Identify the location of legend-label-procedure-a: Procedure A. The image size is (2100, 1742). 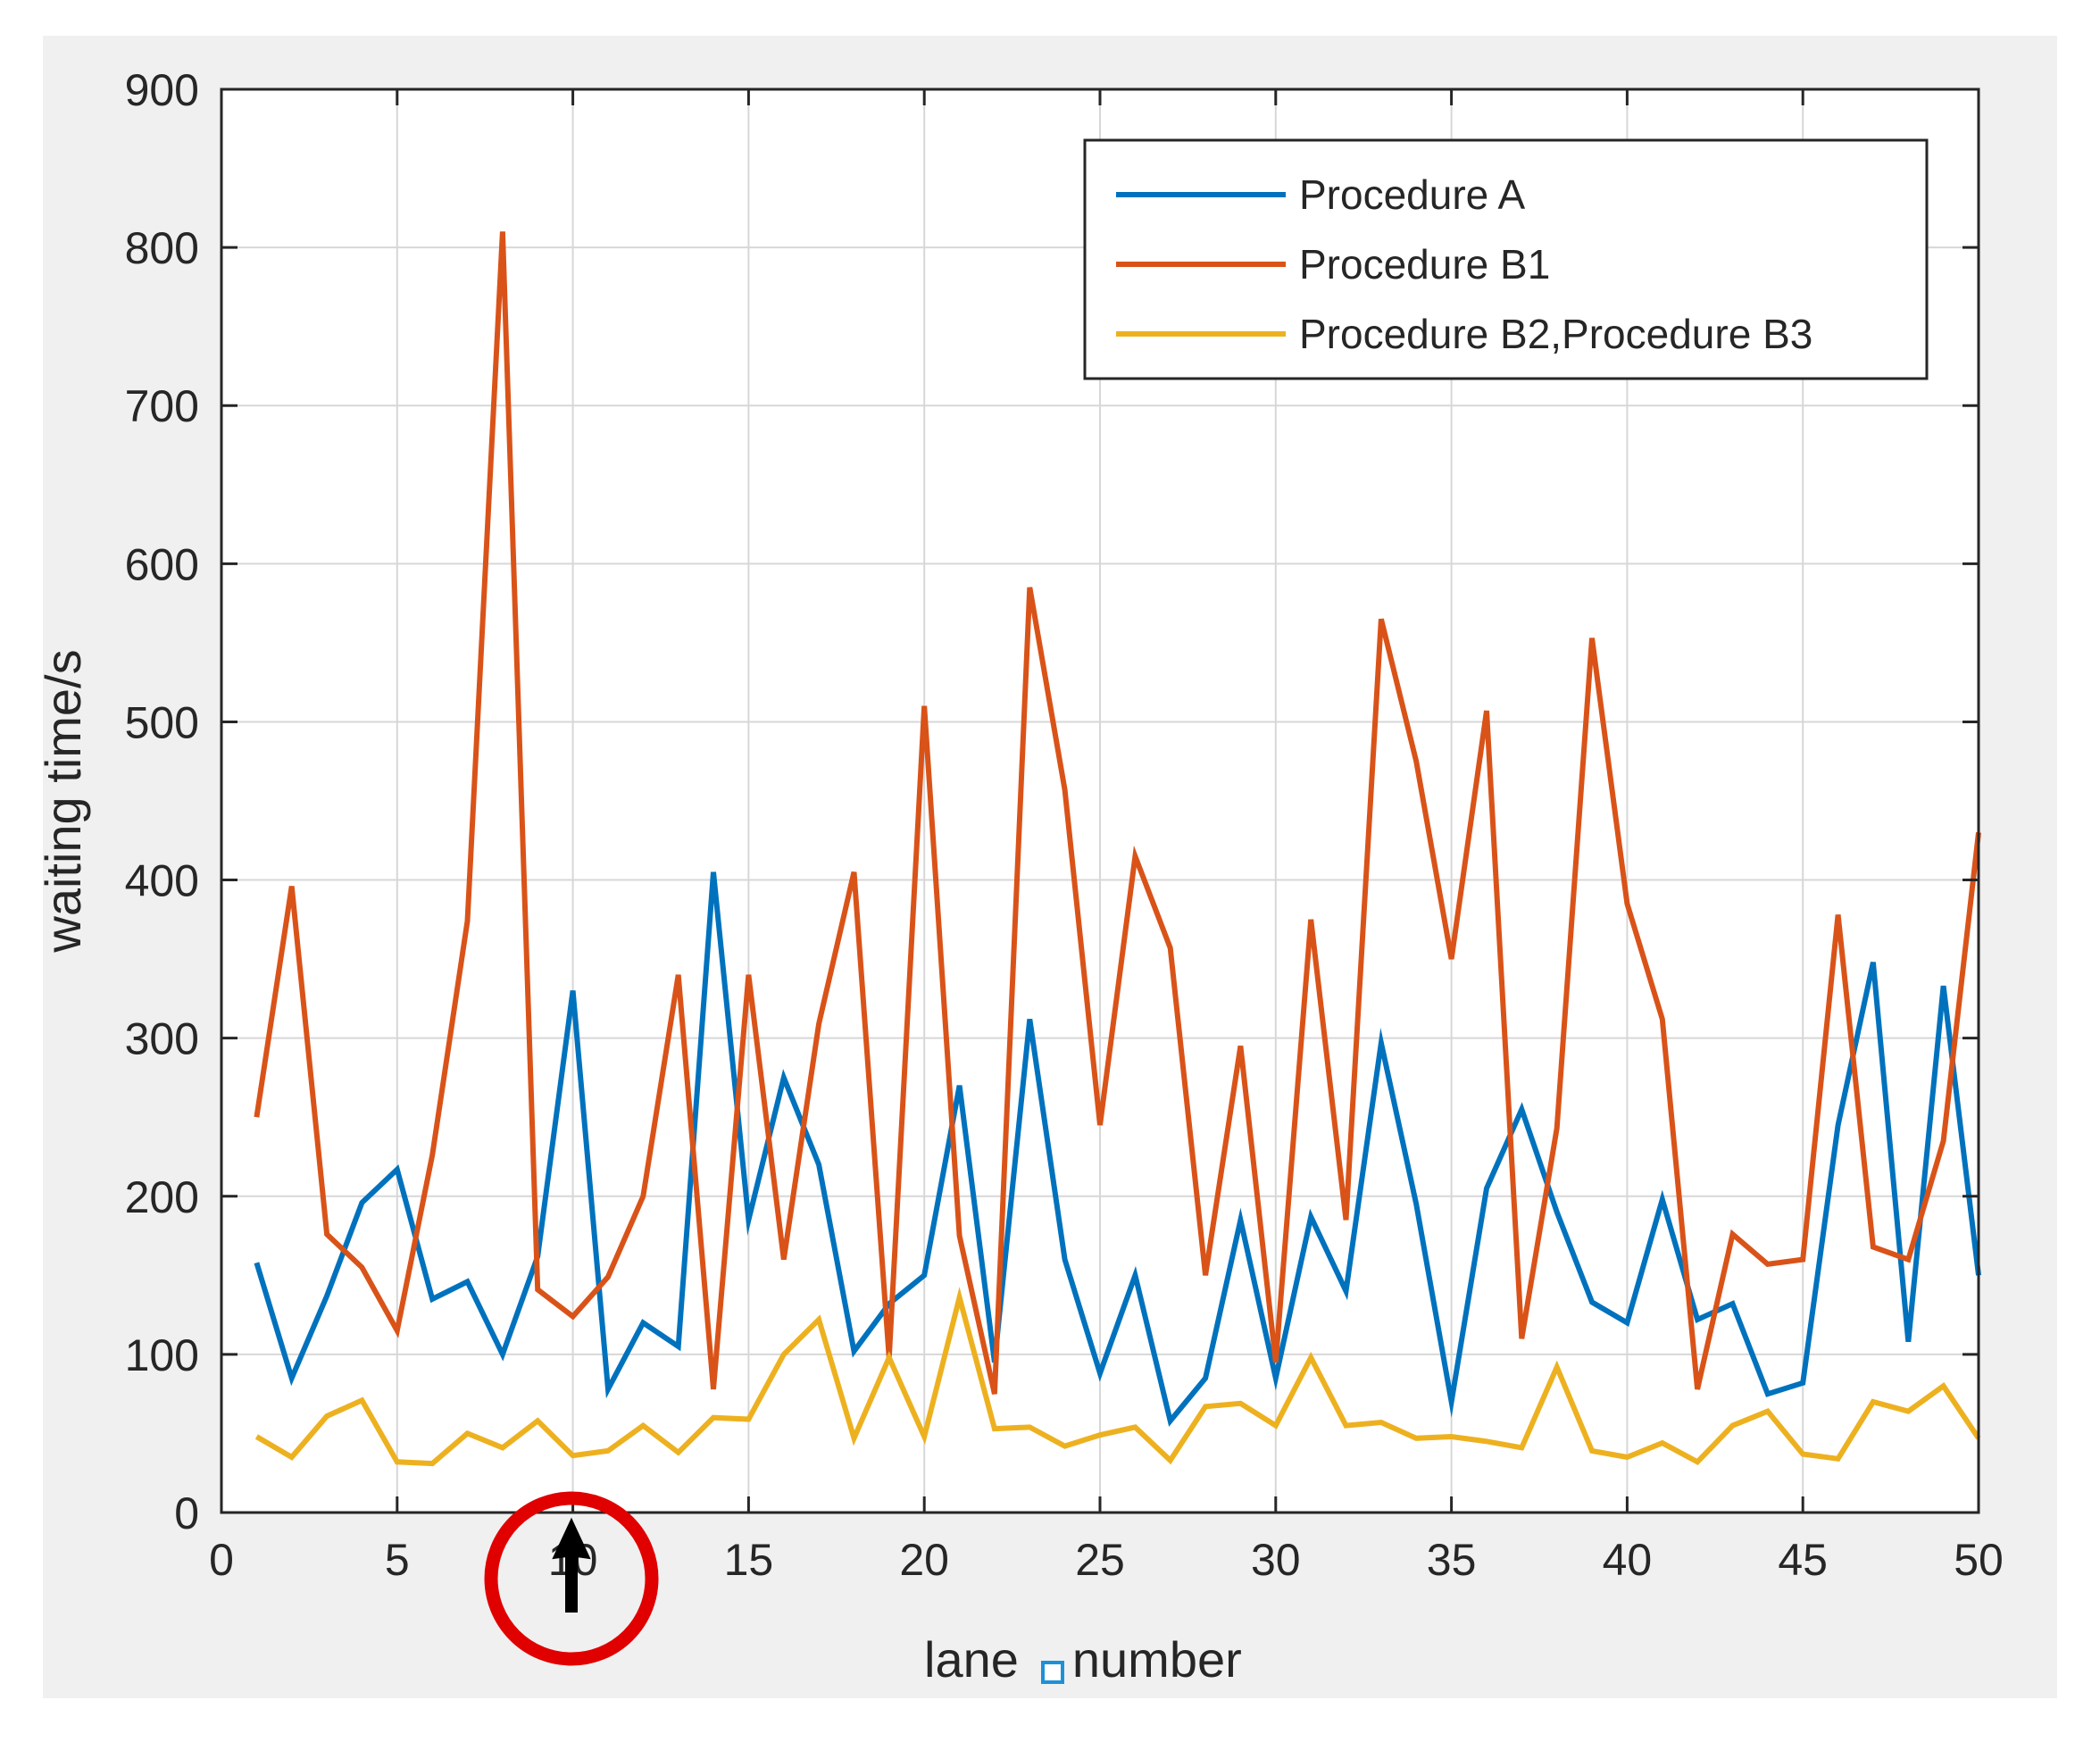
(1412, 194).